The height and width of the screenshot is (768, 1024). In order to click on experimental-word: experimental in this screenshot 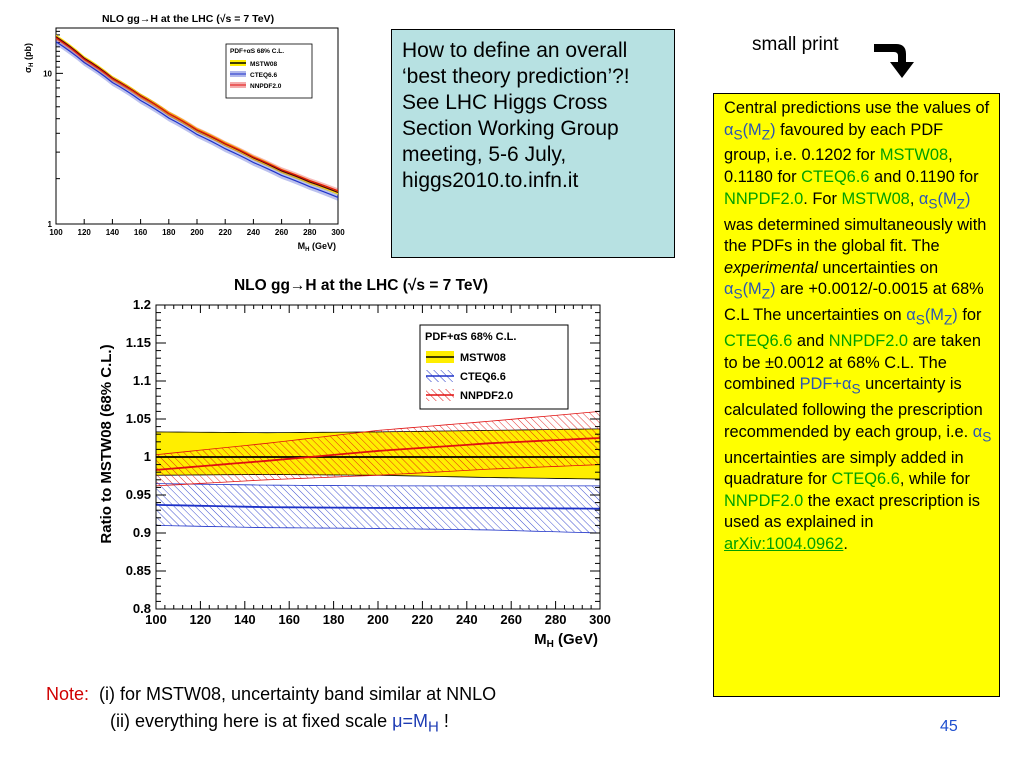, I will do `click(771, 267)`.